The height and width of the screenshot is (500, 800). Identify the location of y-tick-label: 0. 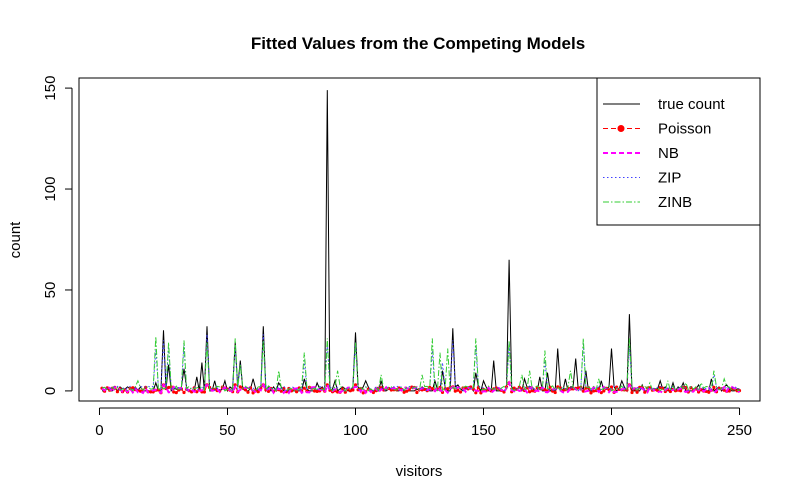
(50, 391).